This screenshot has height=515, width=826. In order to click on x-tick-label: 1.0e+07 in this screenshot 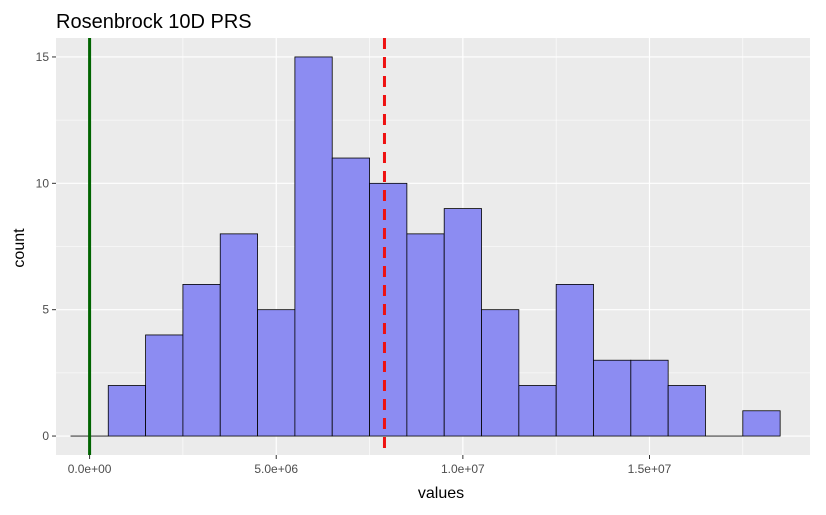, I will do `click(463, 469)`.